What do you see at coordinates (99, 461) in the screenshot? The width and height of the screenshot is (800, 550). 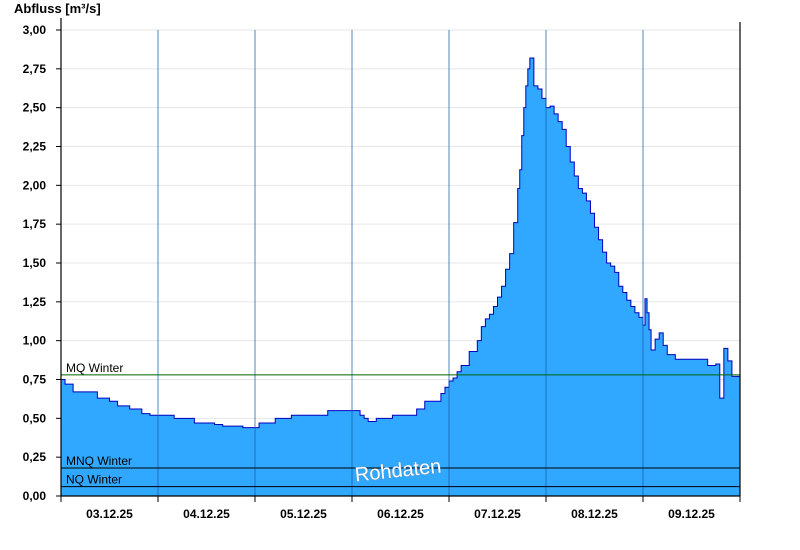 I see `reference-line-label: MNQ Winter` at bounding box center [99, 461].